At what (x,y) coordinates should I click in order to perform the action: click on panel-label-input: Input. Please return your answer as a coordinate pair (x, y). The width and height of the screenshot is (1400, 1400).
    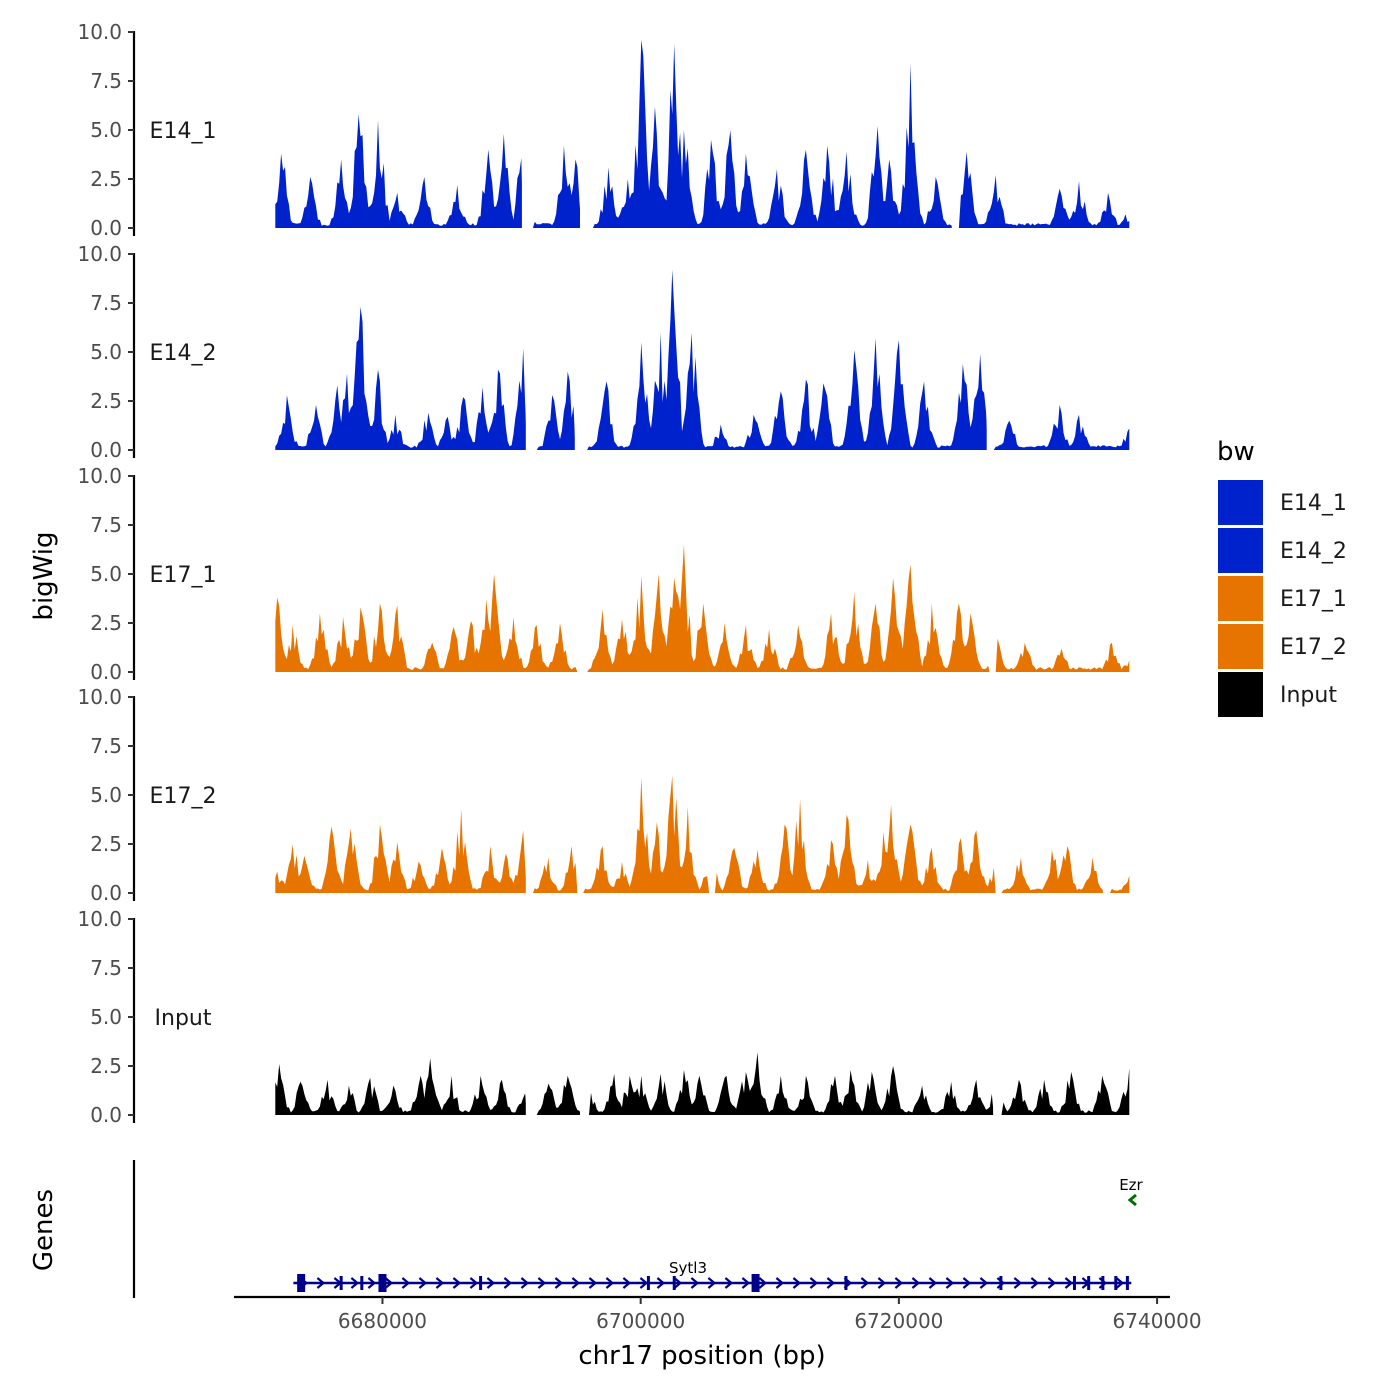
    Looking at the image, I should click on (183, 1018).